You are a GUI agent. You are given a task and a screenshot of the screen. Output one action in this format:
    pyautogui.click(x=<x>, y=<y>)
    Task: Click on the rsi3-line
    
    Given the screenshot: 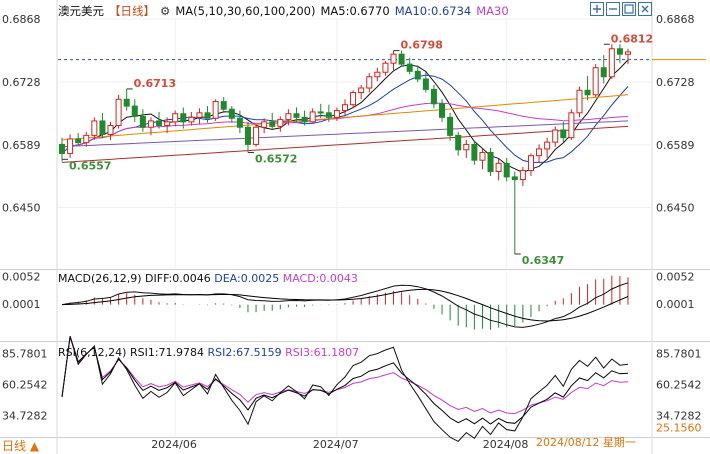 What is the action you would take?
    pyautogui.click(x=345, y=375)
    